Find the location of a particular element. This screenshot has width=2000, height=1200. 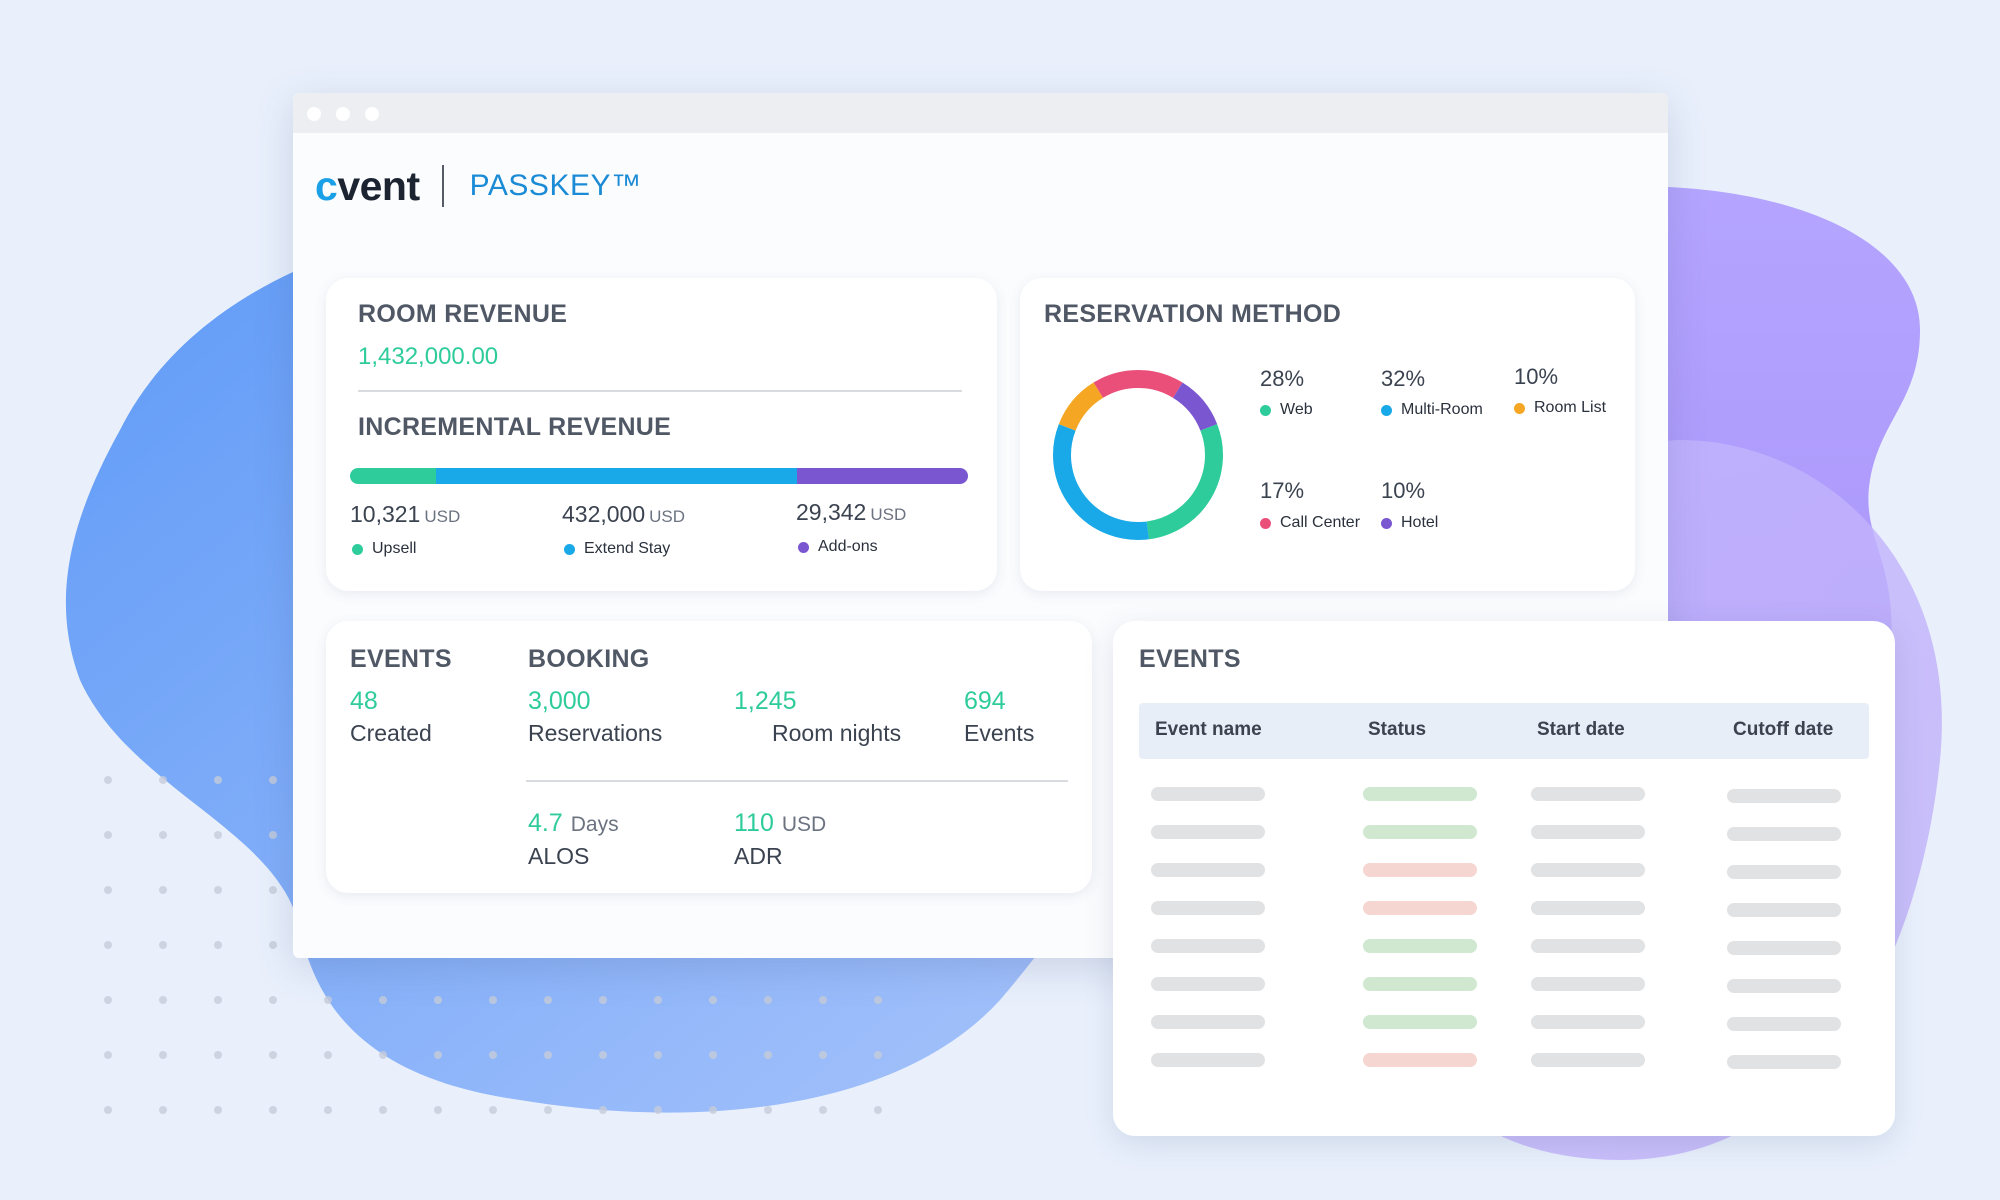

alos-value: 4.7 Days is located at coordinates (573, 823).